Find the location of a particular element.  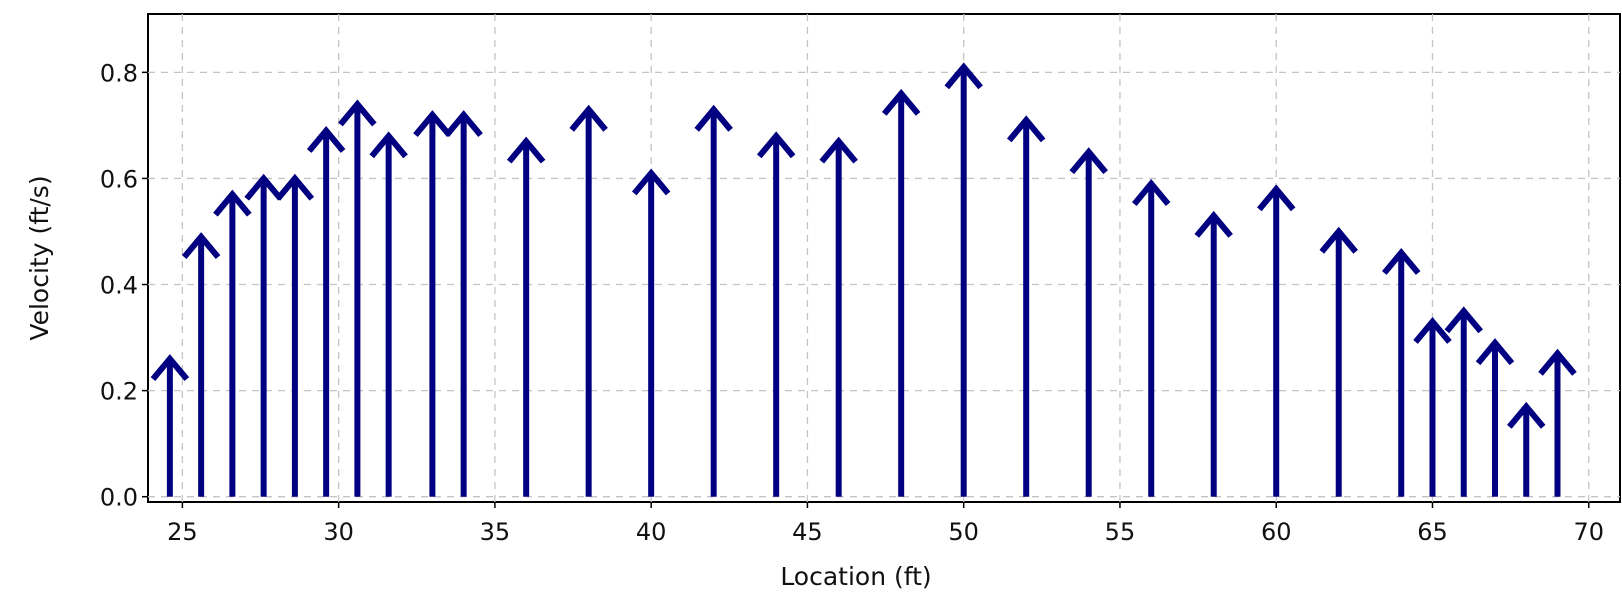

x-tick-label: 50 is located at coordinates (963, 532).